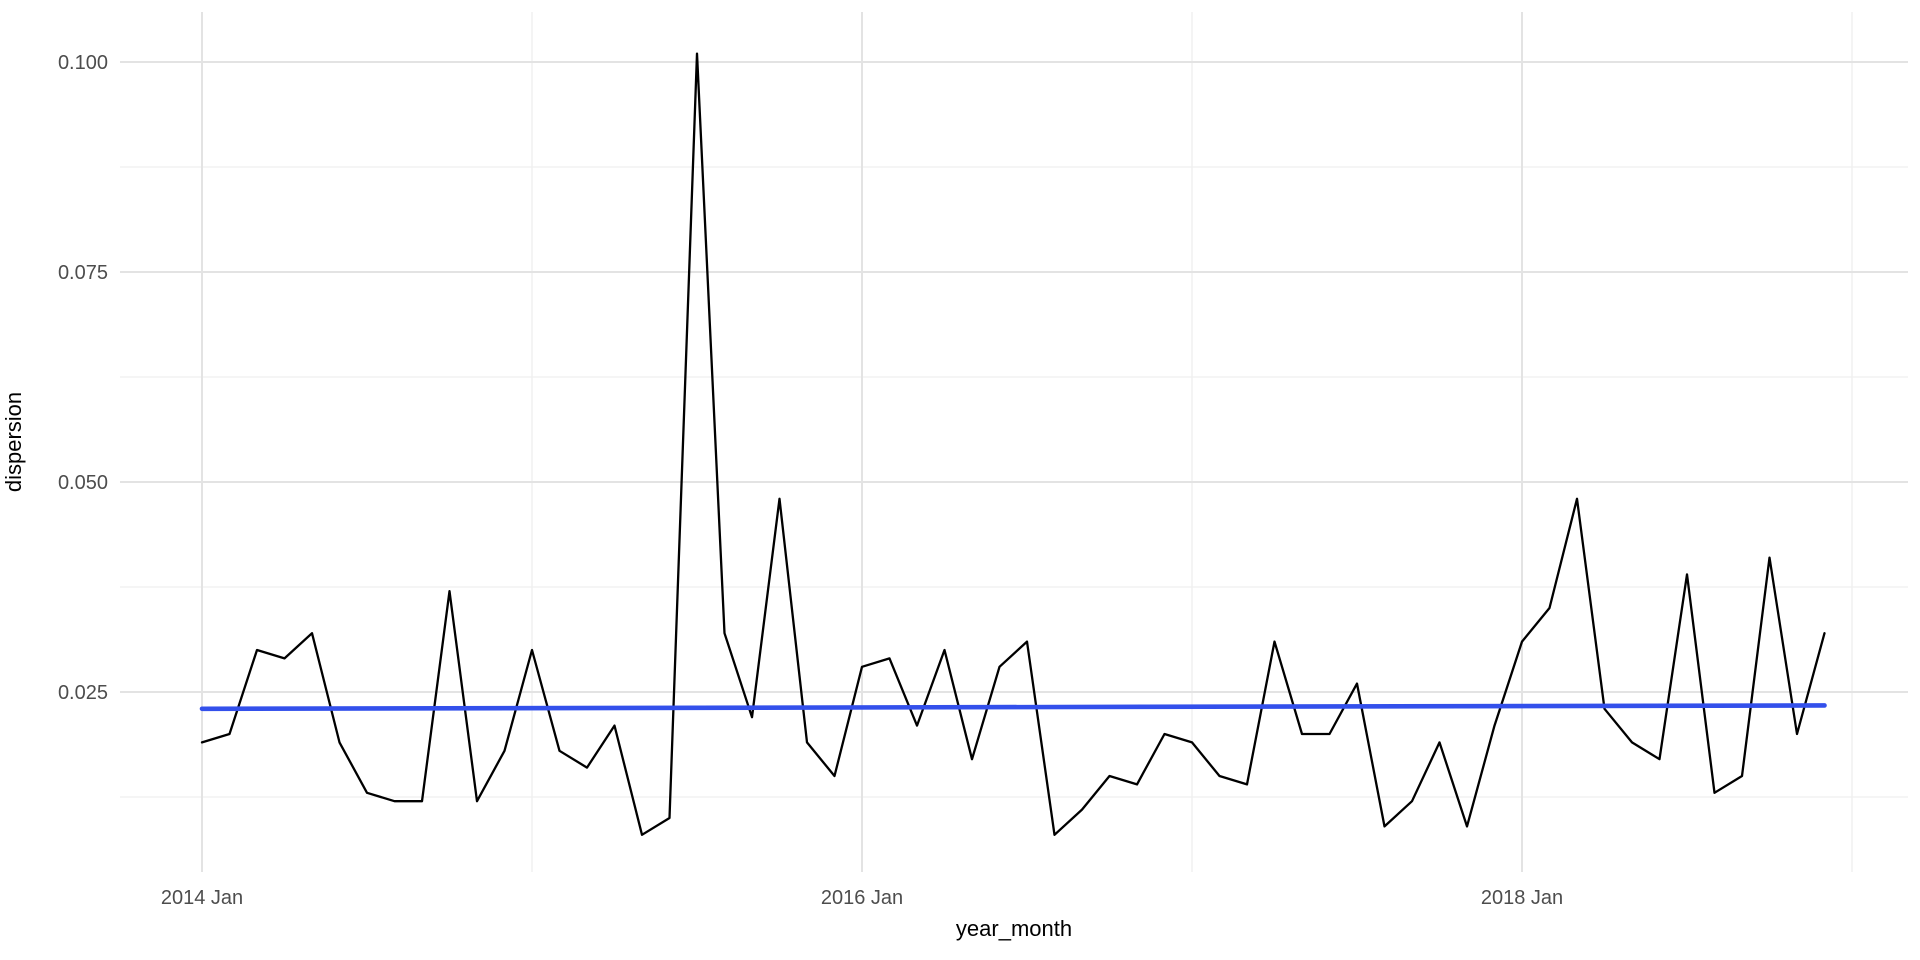 The height and width of the screenshot is (960, 1920). I want to click on y-tick-label: 0.050, so click(83, 483).